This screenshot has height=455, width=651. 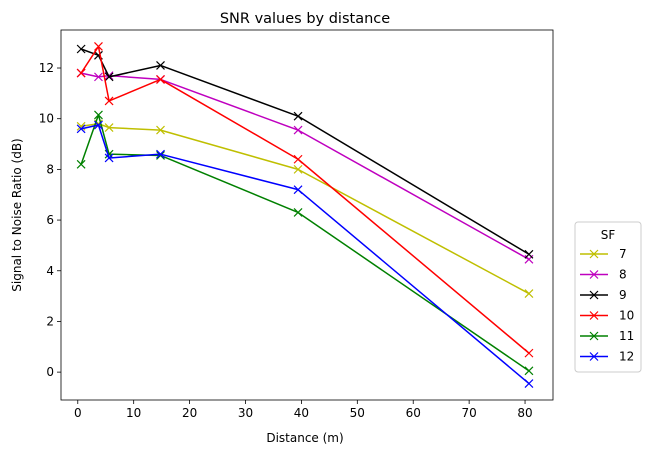 What do you see at coordinates (626, 316) in the screenshot?
I see `legend-label: 10` at bounding box center [626, 316].